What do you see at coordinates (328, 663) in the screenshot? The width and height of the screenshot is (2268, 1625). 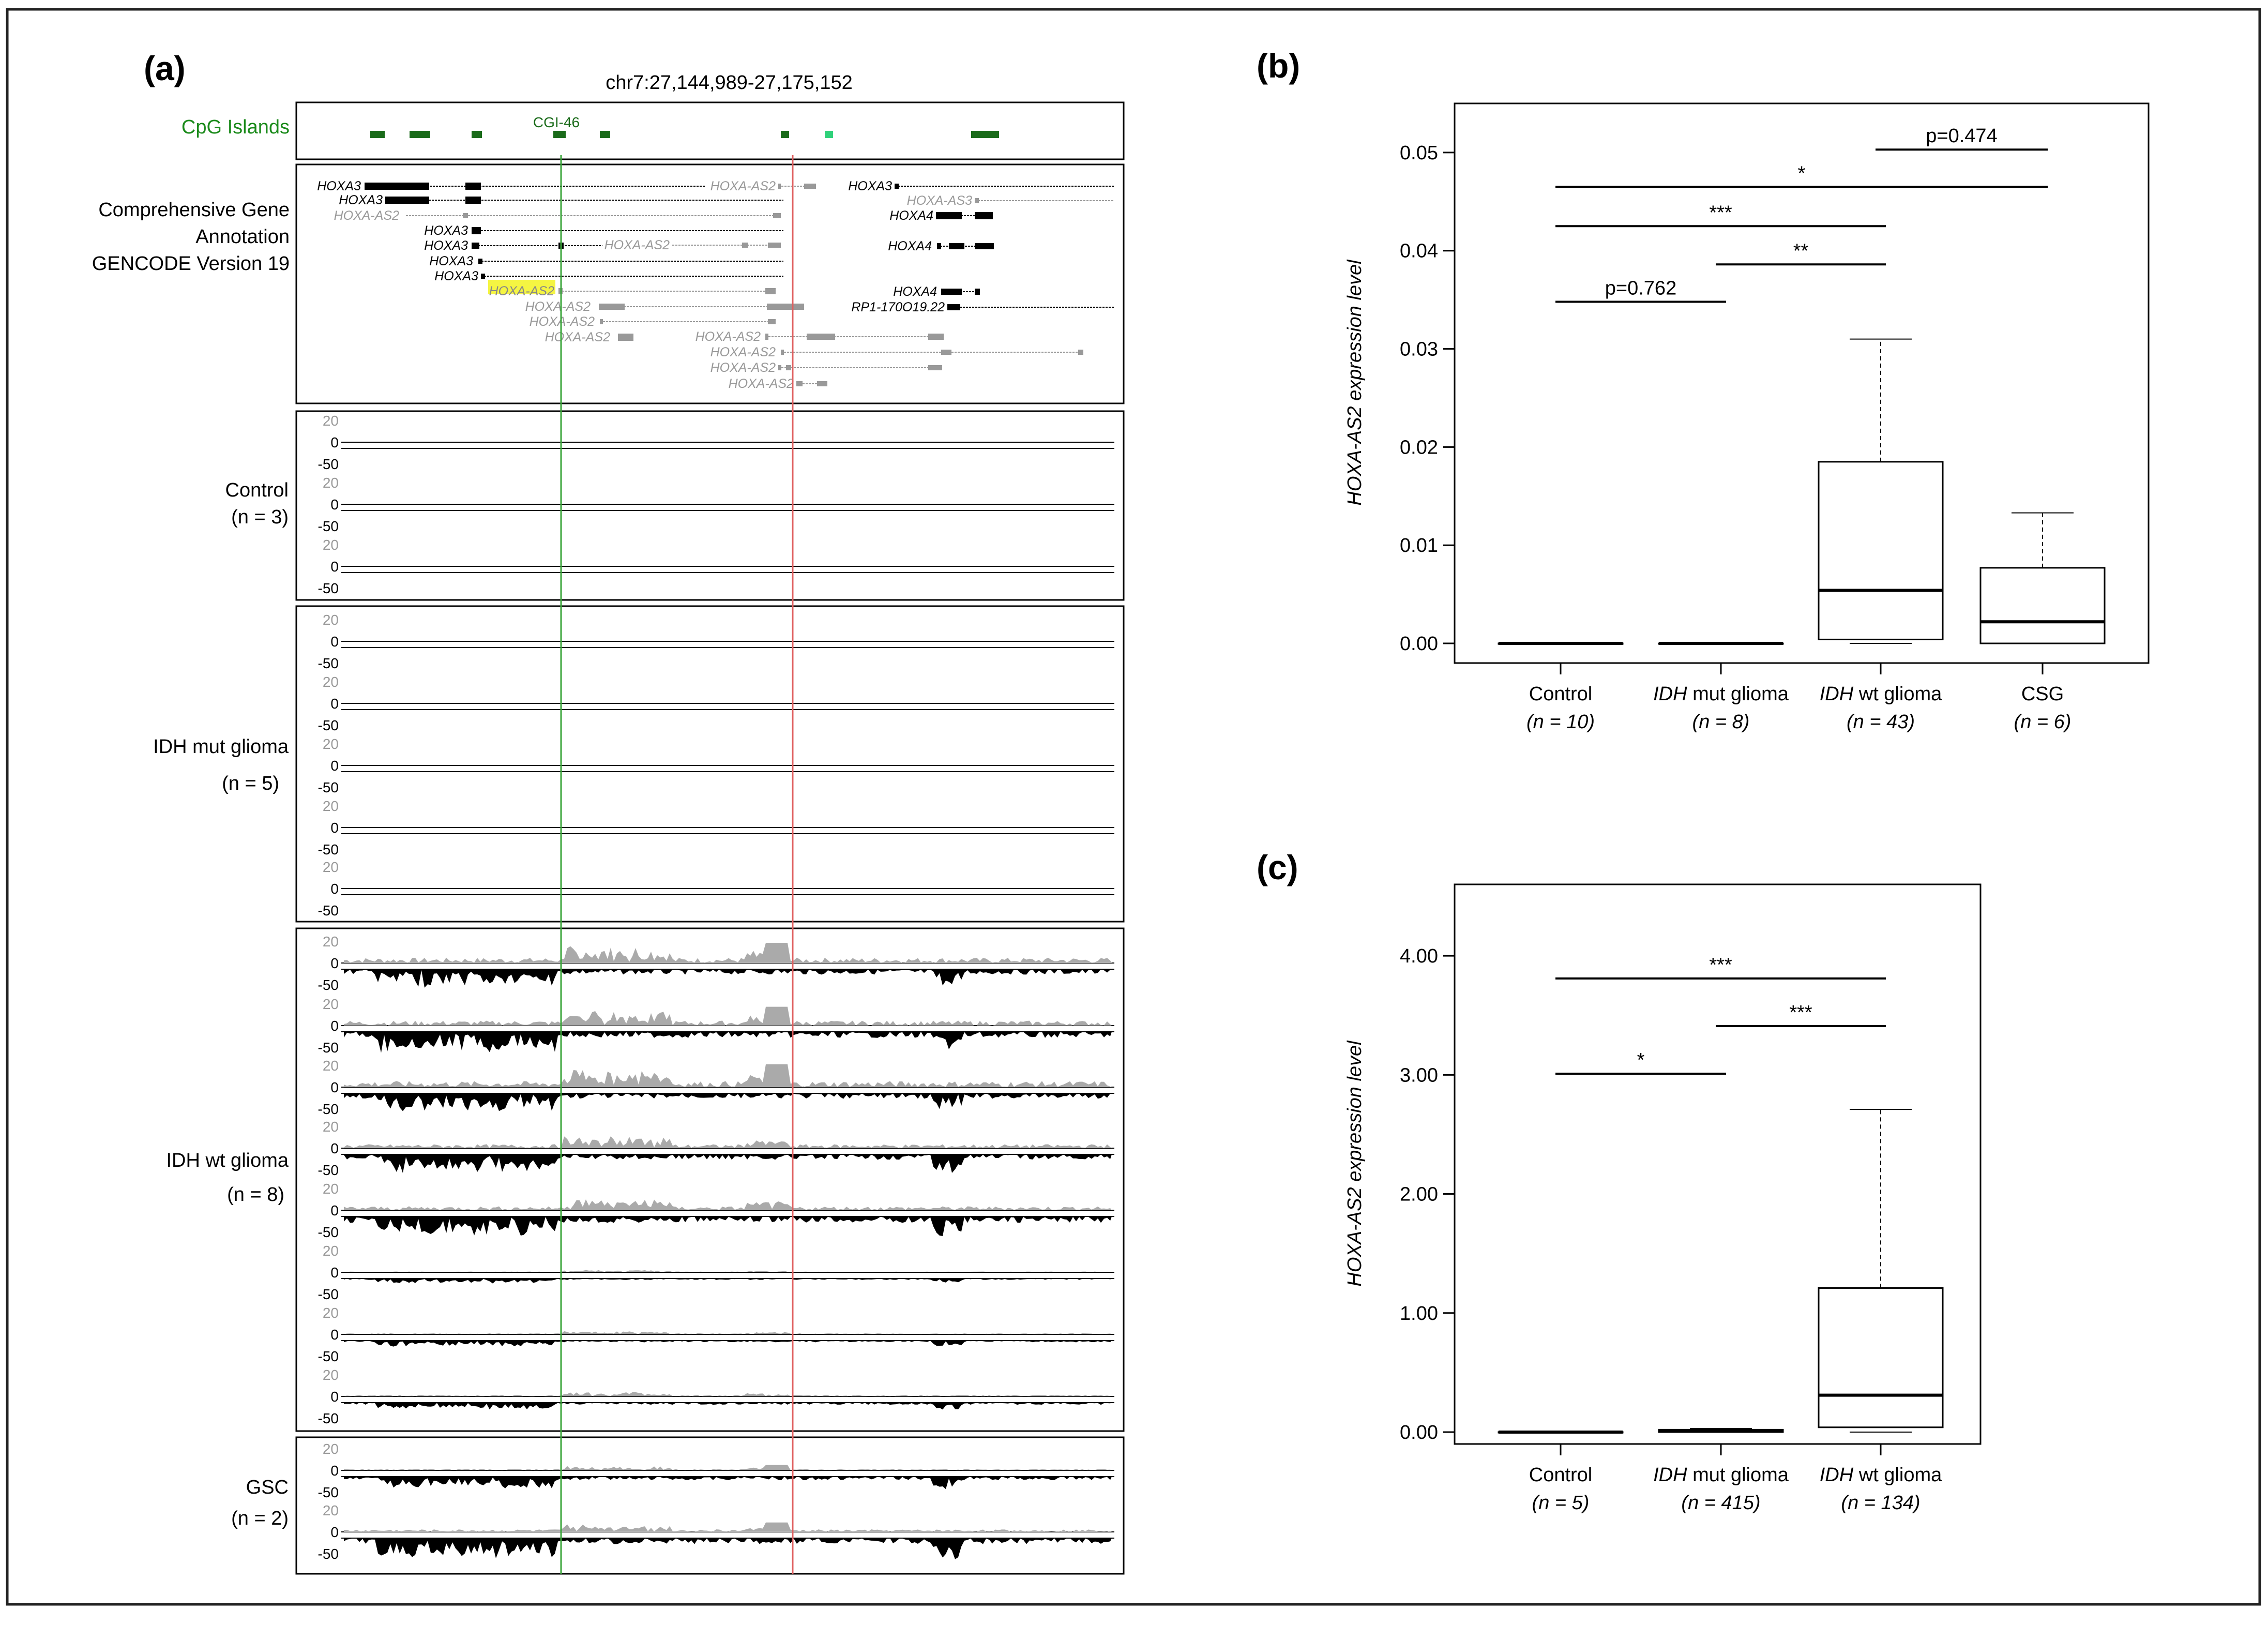 I see `track-idh-mut-1-tick-bottom: -50` at bounding box center [328, 663].